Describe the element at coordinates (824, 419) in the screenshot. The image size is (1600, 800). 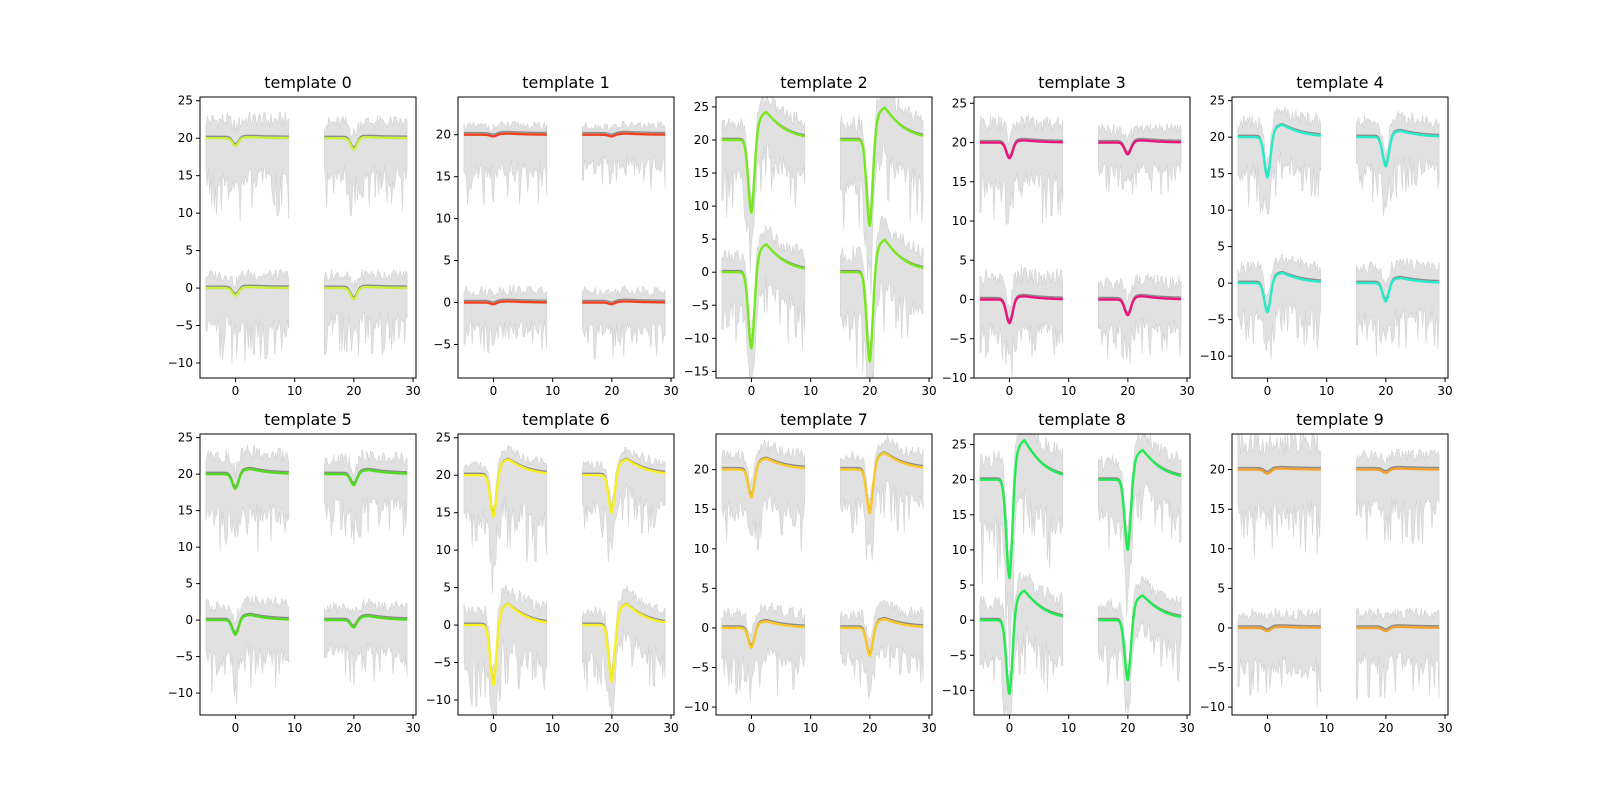
I see `subplot-title: template 7` at that location.